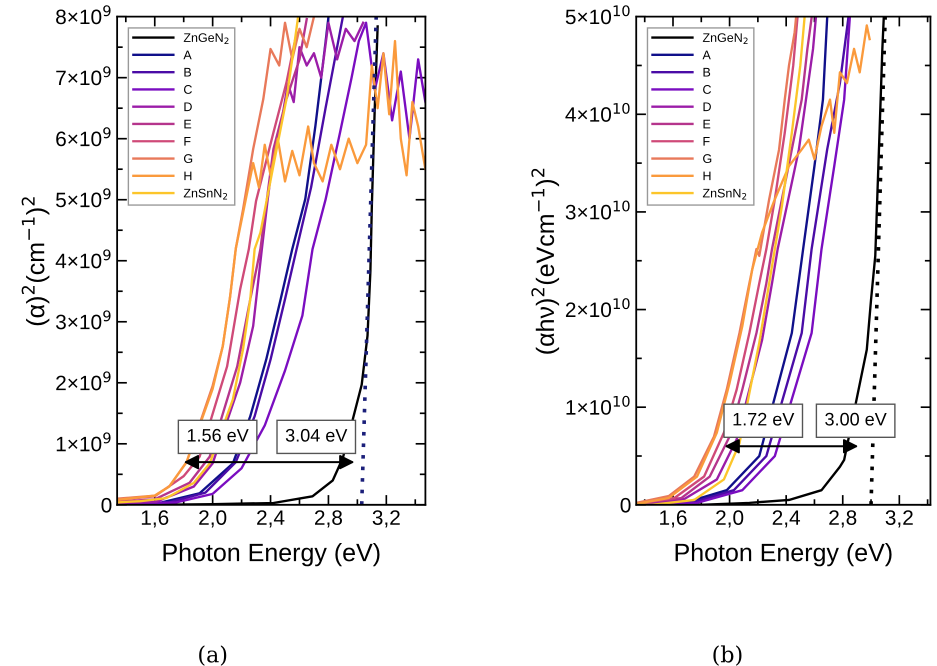 This screenshot has height=666, width=937. What do you see at coordinates (727, 655) in the screenshot?
I see `text: (b)` at bounding box center [727, 655].